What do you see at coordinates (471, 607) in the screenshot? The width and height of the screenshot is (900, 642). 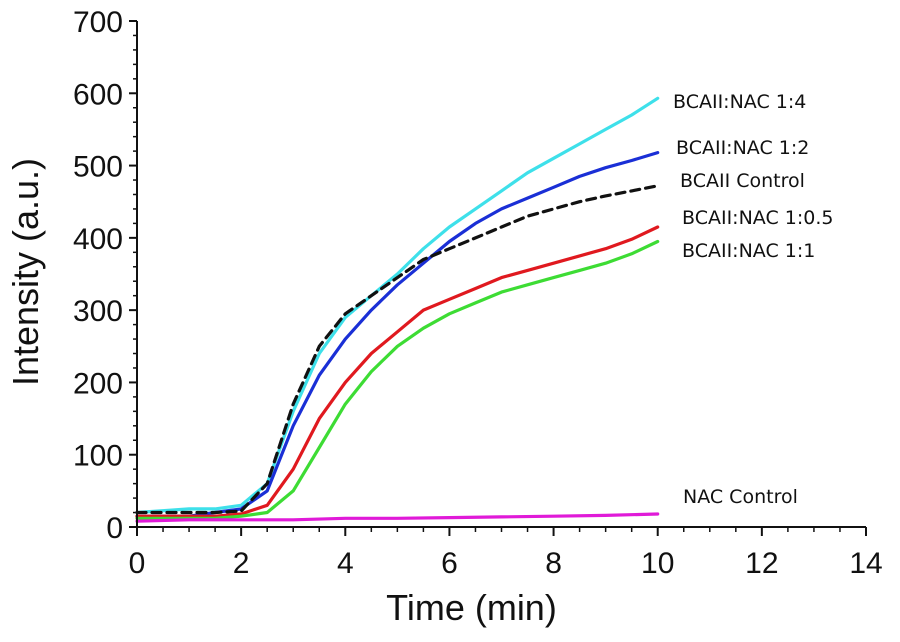 I see `x-axis-title: Time (min)` at bounding box center [471, 607].